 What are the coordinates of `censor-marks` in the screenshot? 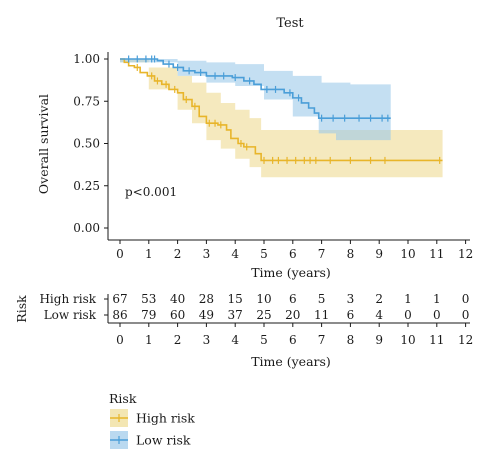 It's located at (284, 109).